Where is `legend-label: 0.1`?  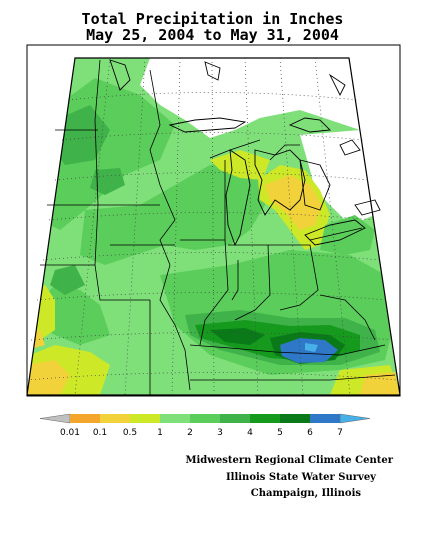 legend-label: 0.1 is located at coordinates (100, 433).